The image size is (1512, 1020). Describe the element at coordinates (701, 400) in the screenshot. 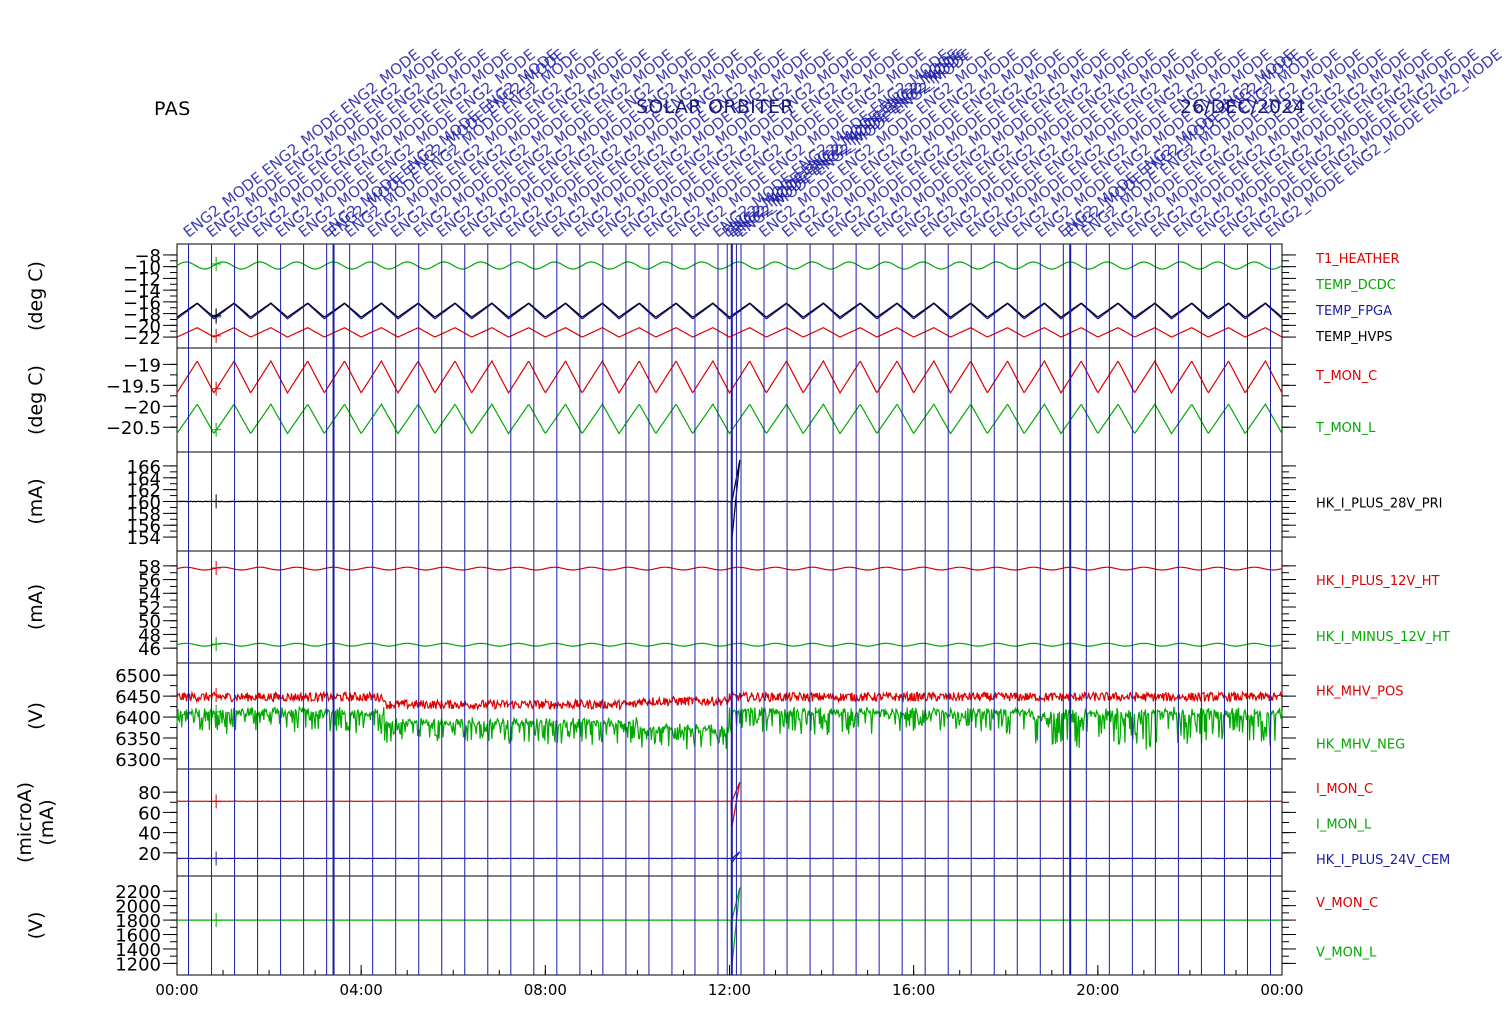

I see `panel-2: −19−19.5−20−20.5 (deg C) T_MON_C T_MON_L` at that location.